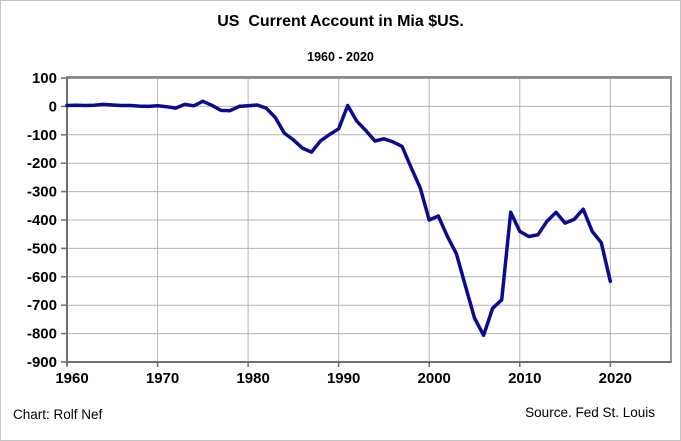 This screenshot has height=441, width=681. I want to click on y-tick-label: 100, so click(44, 78).